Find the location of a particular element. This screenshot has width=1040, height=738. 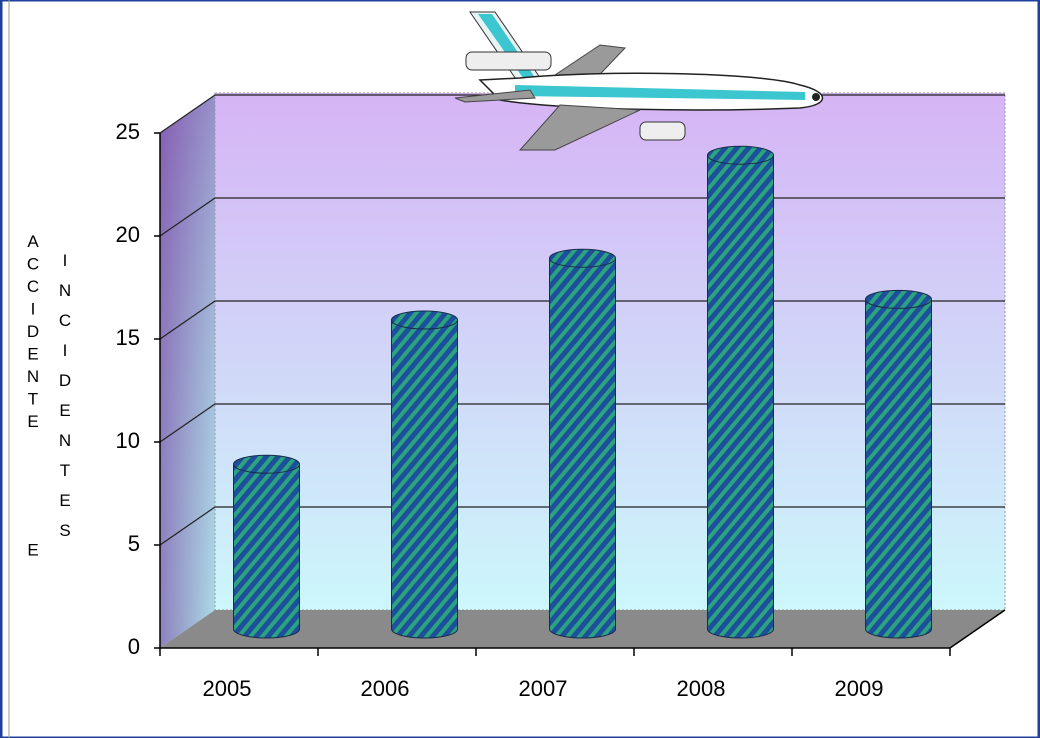

y-tick-label: 5 is located at coordinates (134, 543).